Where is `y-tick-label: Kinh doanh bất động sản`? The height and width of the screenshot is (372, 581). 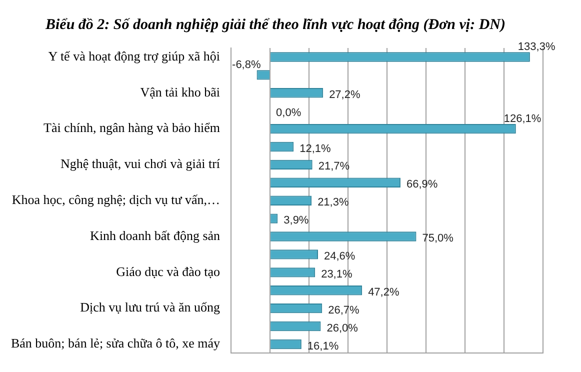
y-tick-label: Kinh doanh bất động sản is located at coordinates (155, 235).